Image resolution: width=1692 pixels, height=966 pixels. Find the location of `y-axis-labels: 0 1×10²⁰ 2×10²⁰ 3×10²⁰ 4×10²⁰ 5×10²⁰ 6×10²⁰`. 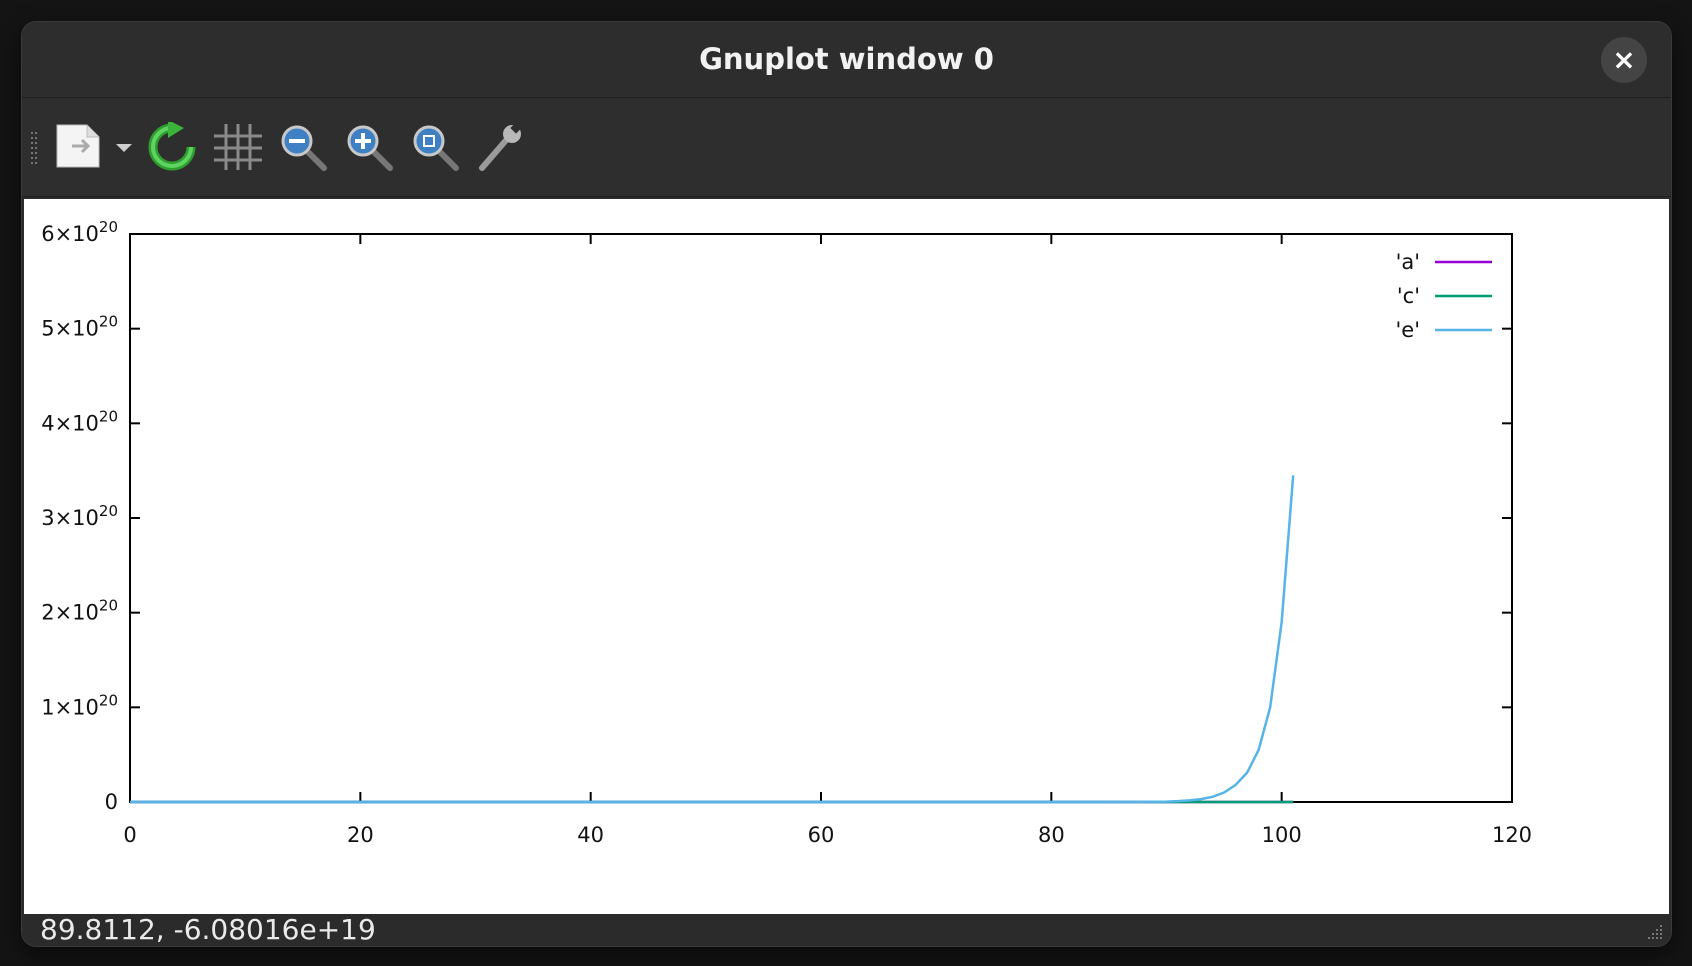

y-axis-labels: 0 1×10²⁰ 2×10²⁰ 3×10²⁰ 4×10²⁰ 5×10²⁰ 6×10²⁰ is located at coordinates (79, 516).